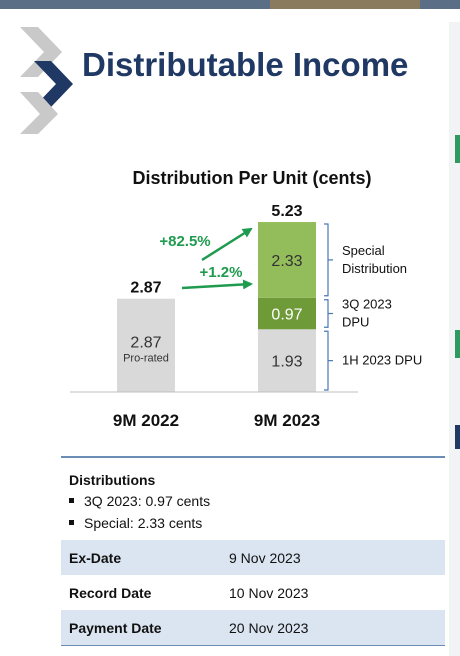  Describe the element at coordinates (110, 592) in the screenshot. I see `date-label: Record Date` at that location.